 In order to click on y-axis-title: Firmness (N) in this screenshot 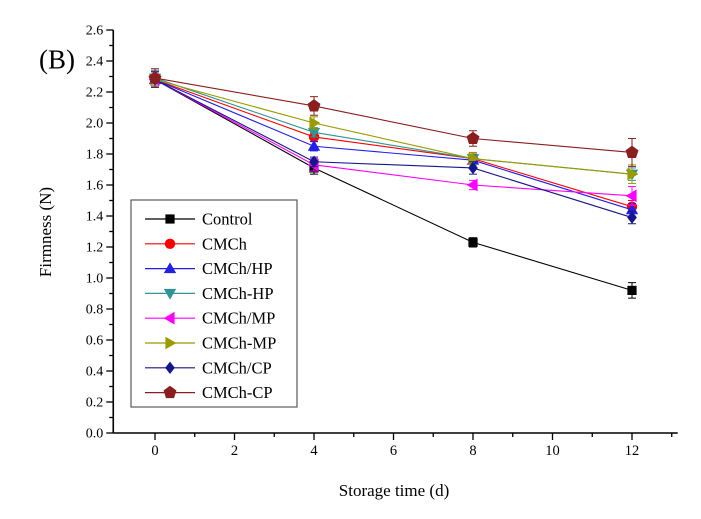, I will do `click(45, 232)`.